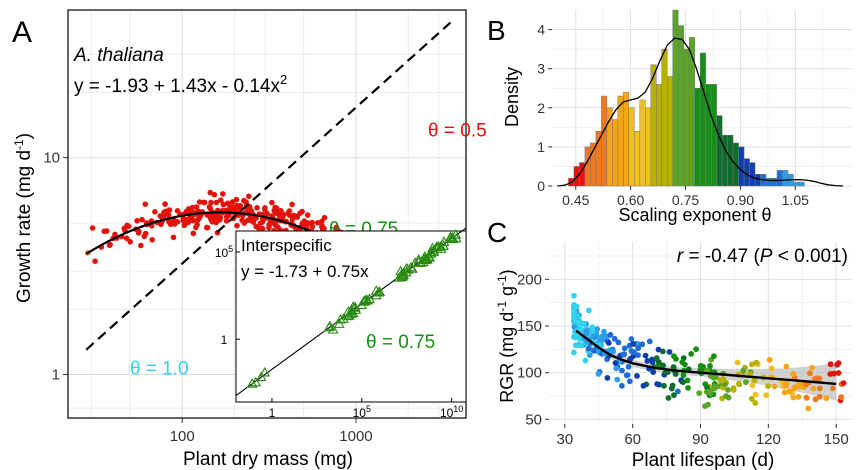 The width and height of the screenshot is (857, 470). What do you see at coordinates (180, 84) in the screenshot?
I see `quadratic-equation: y = -1.93 + 1.43x - 0.14x2` at bounding box center [180, 84].